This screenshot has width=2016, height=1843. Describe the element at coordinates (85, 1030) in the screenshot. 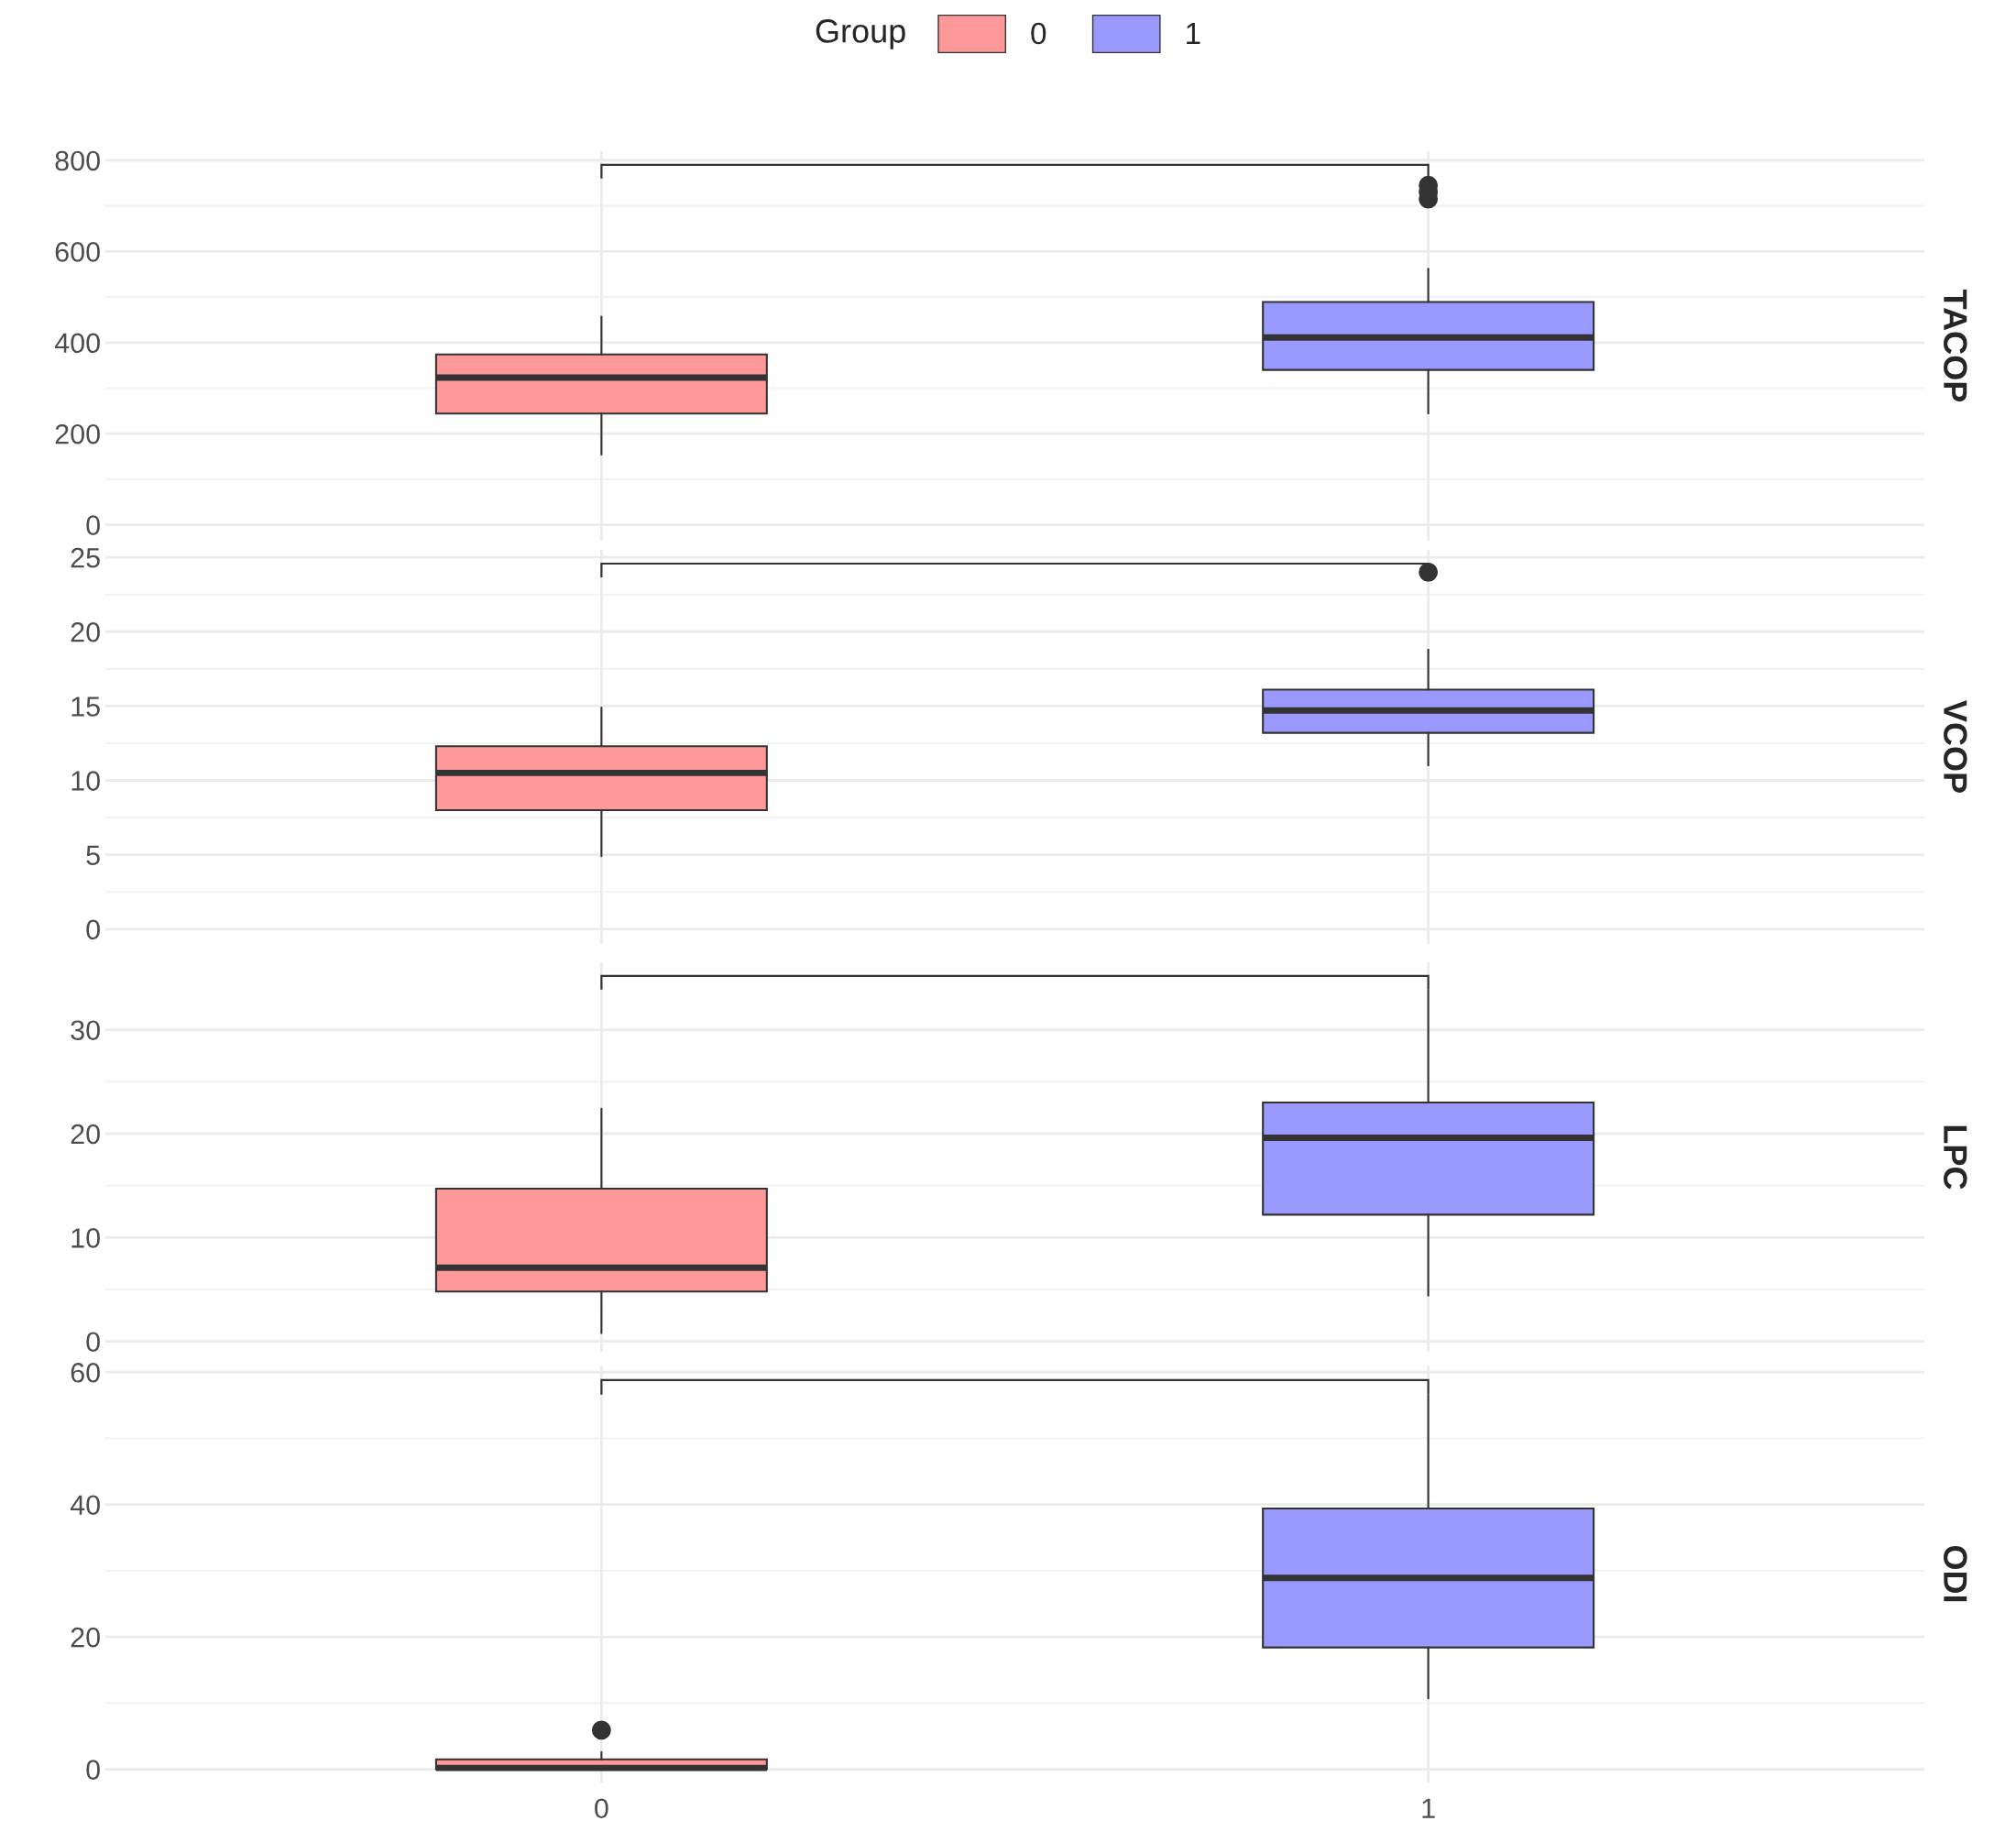

I see `y-tick-label: 30` at that location.